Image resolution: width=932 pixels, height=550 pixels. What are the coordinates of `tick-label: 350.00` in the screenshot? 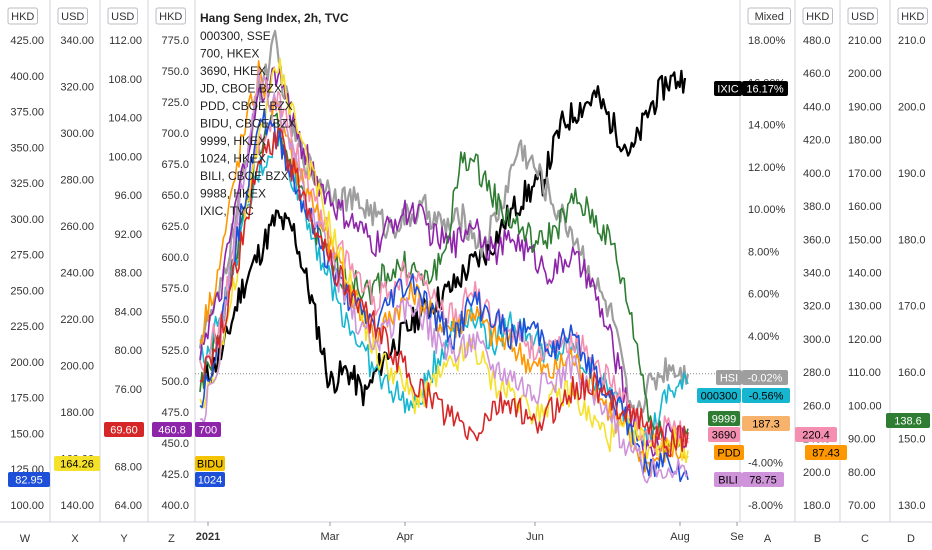 It's located at (27, 148).